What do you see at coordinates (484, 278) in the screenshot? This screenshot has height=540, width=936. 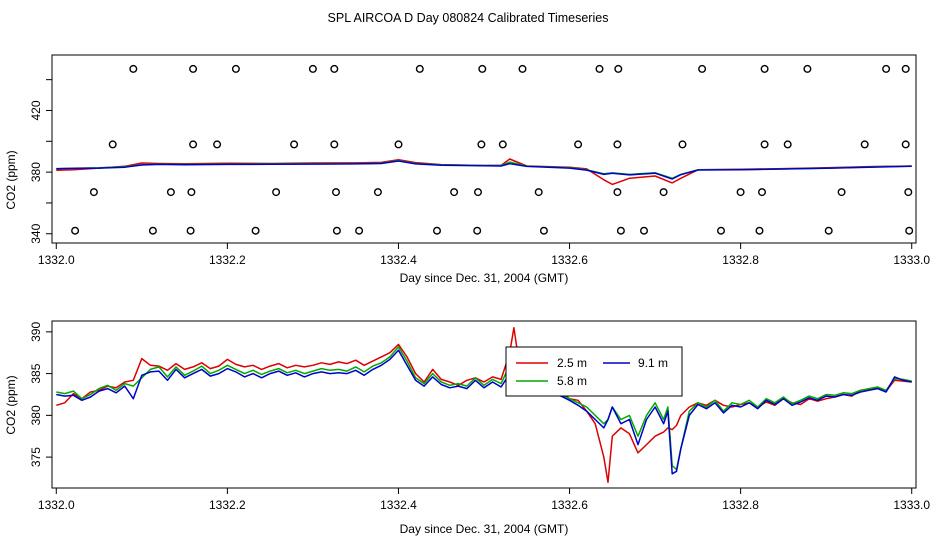 I see `top-x-axis-label: Day since Dec. 31, 2004 (GMT)` at bounding box center [484, 278].